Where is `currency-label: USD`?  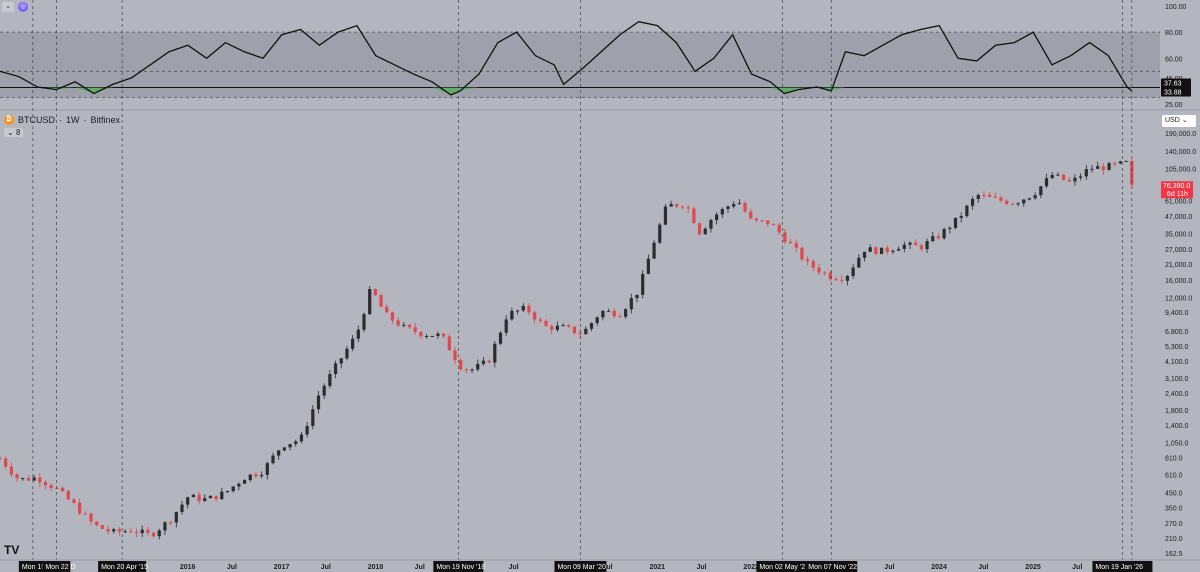 currency-label: USD is located at coordinates (1172, 120).